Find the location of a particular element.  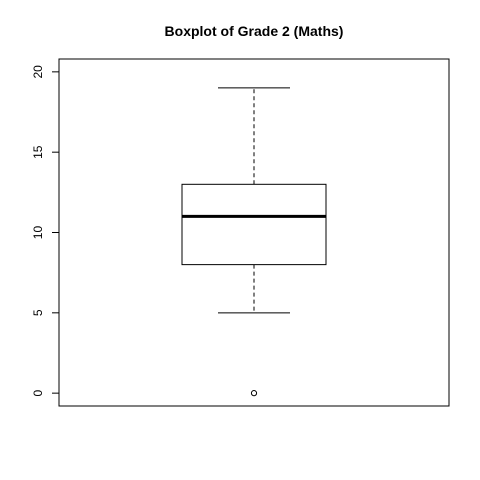

chart-title: Boxplot of Grade 2 (Maths) is located at coordinates (254, 31).